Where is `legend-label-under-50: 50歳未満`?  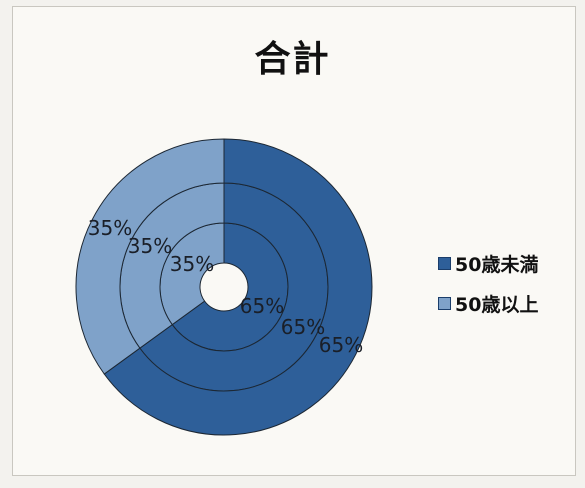 legend-label-under-50: 50歳未満 is located at coordinates (497, 264).